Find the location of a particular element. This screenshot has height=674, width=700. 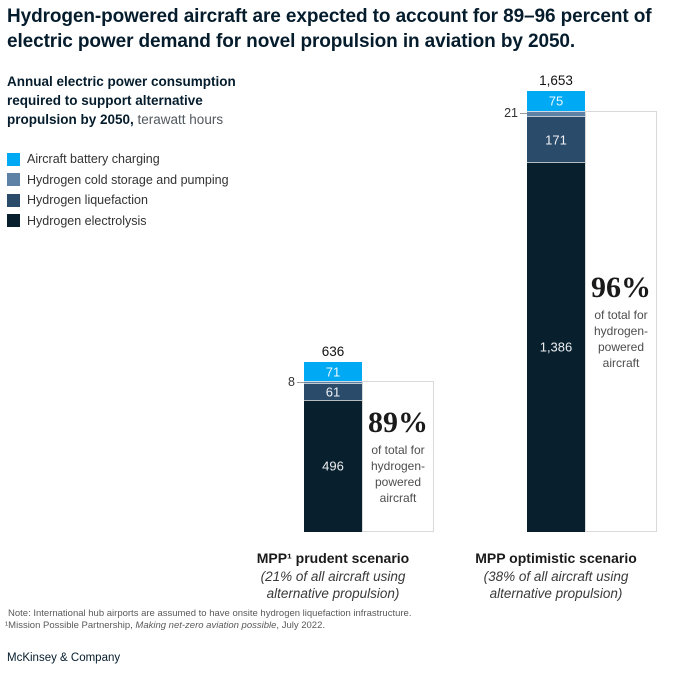

segment-value-label: 61 is located at coordinates (333, 392).